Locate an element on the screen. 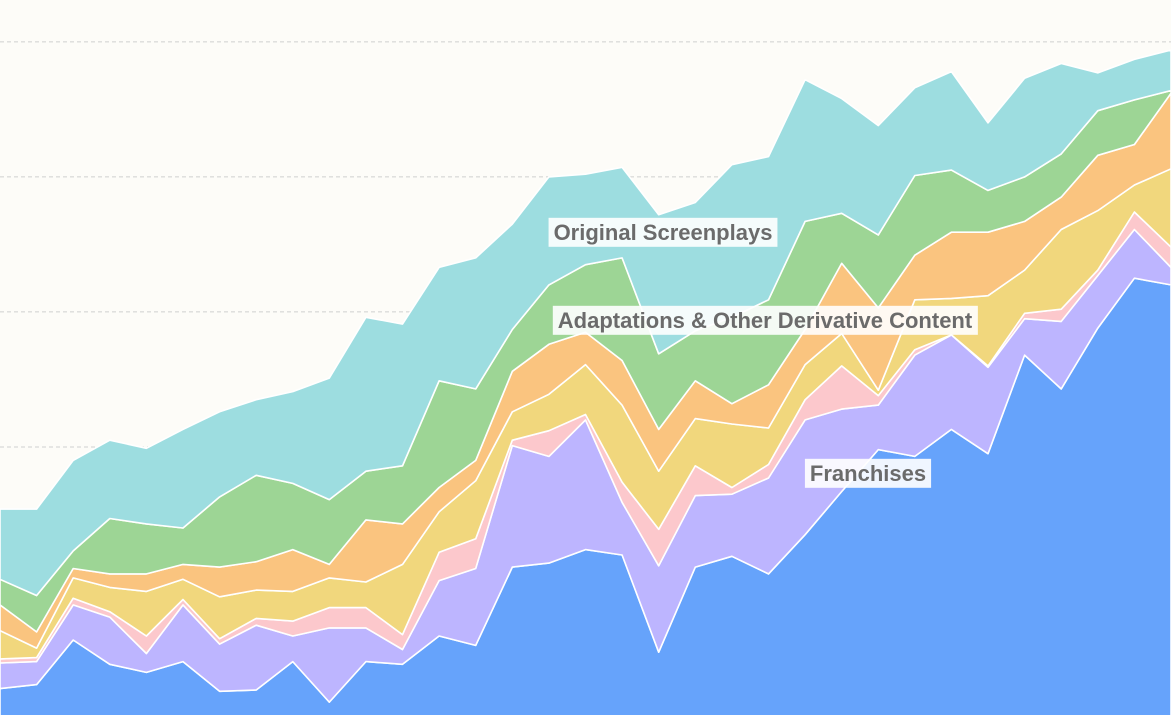  series-label: Adaptations & Other Derivative Content is located at coordinates (765, 320).